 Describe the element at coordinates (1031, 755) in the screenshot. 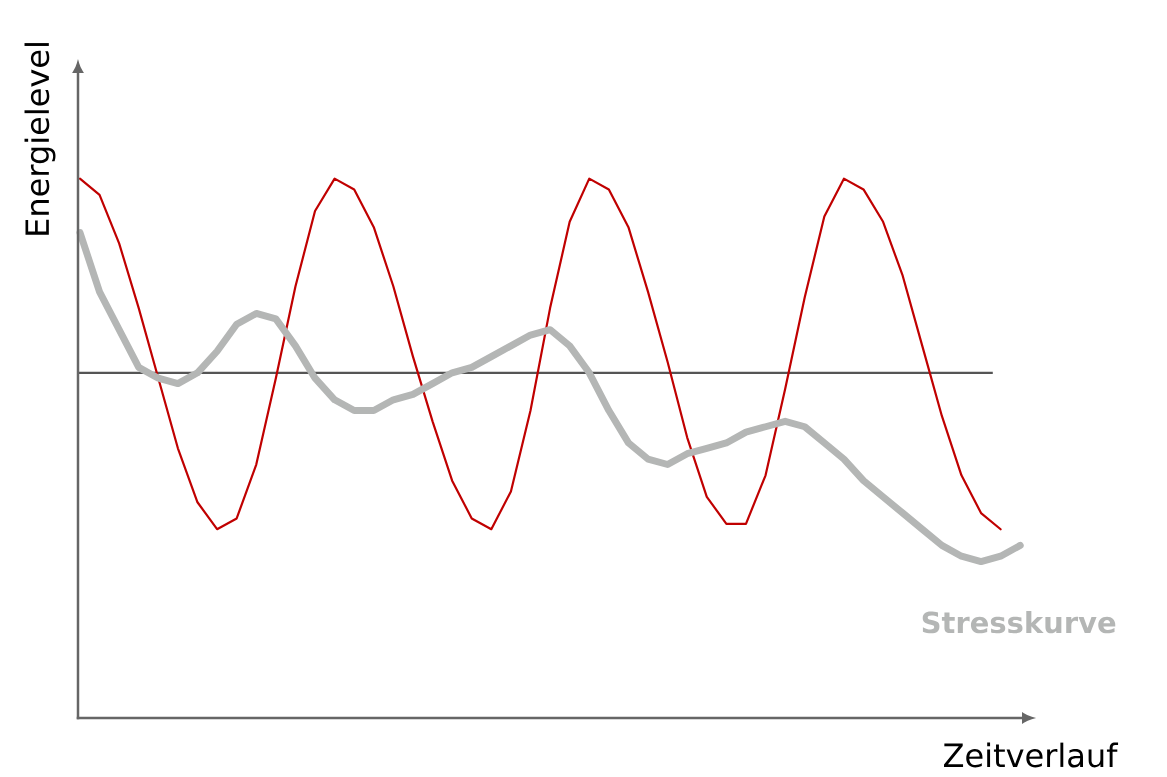

I see `x-axis-title: Zeitverlauf` at that location.